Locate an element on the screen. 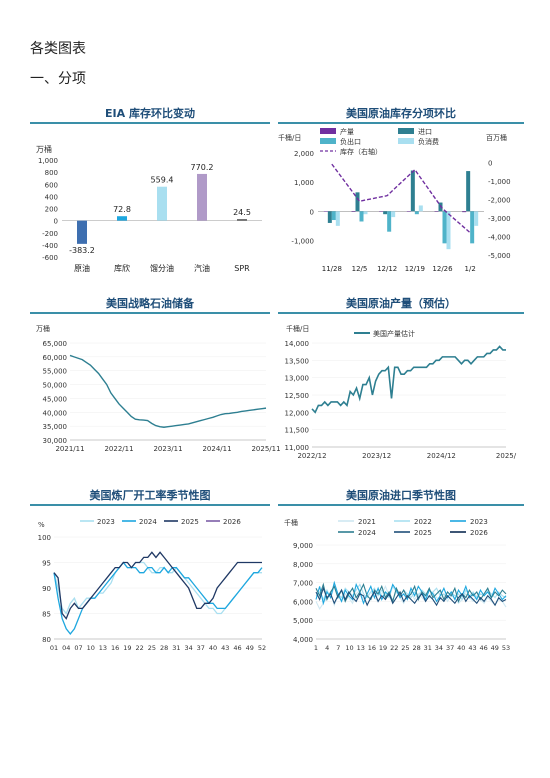 This screenshot has width=550, height=778. x-tick-label: 2025/11 is located at coordinates (265, 449).